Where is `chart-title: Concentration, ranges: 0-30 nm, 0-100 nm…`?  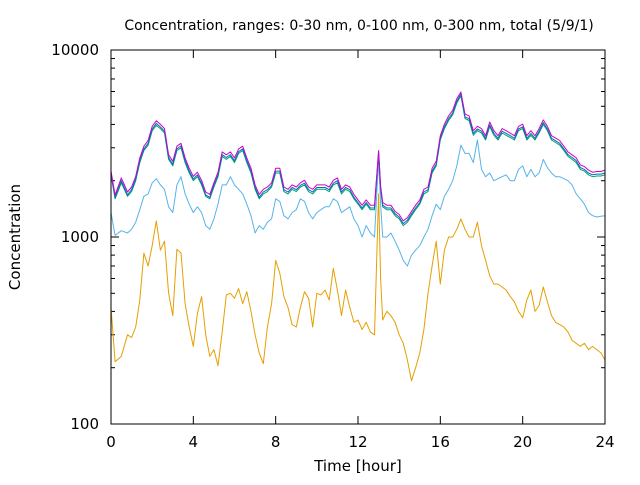 chart-title: Concentration, ranges: 0-30 nm, 0-100 nm… is located at coordinates (358, 26).